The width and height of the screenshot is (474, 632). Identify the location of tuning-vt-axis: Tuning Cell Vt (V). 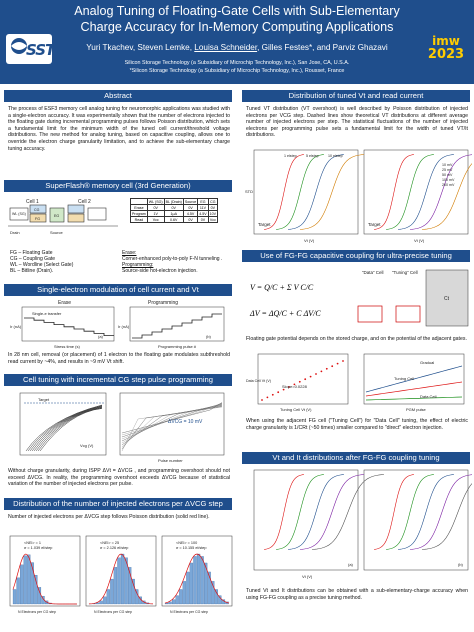
(296, 409).